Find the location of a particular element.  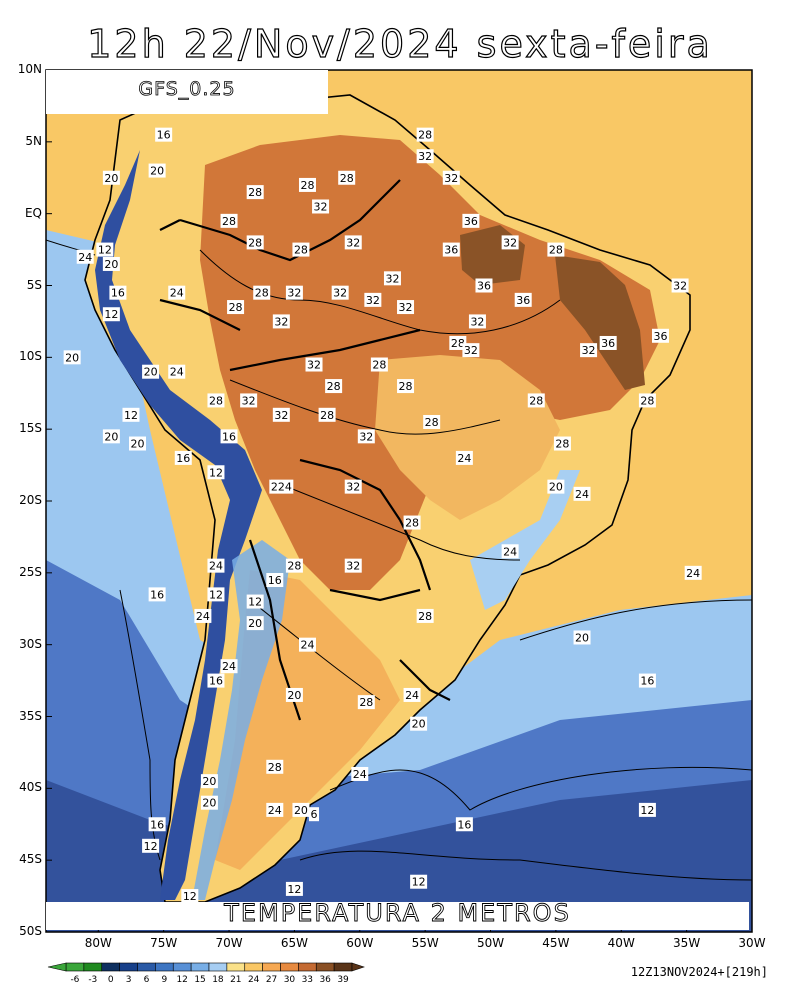

lat-tick-label: 15S is located at coordinates (30, 428).